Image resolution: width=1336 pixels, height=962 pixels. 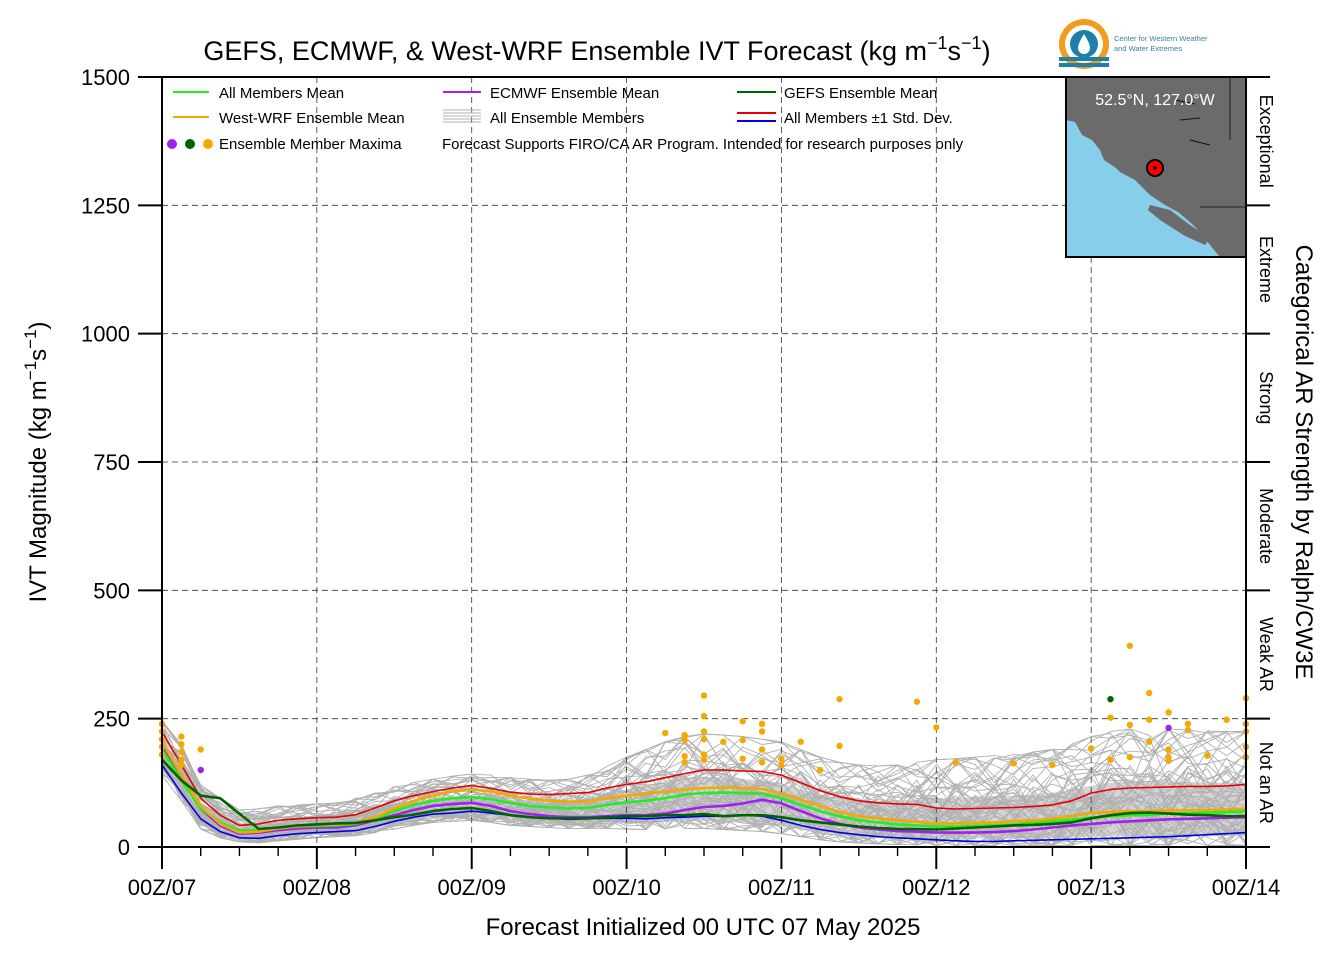 I want to click on legend-all-members: All Ensemble Members, so click(x=567, y=118).